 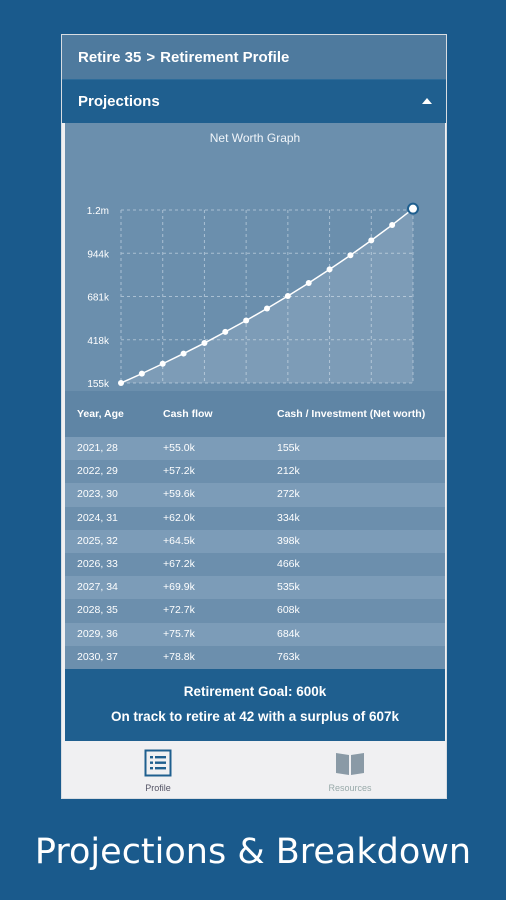 I want to click on header-year-age: Year, Age, so click(x=100, y=414).